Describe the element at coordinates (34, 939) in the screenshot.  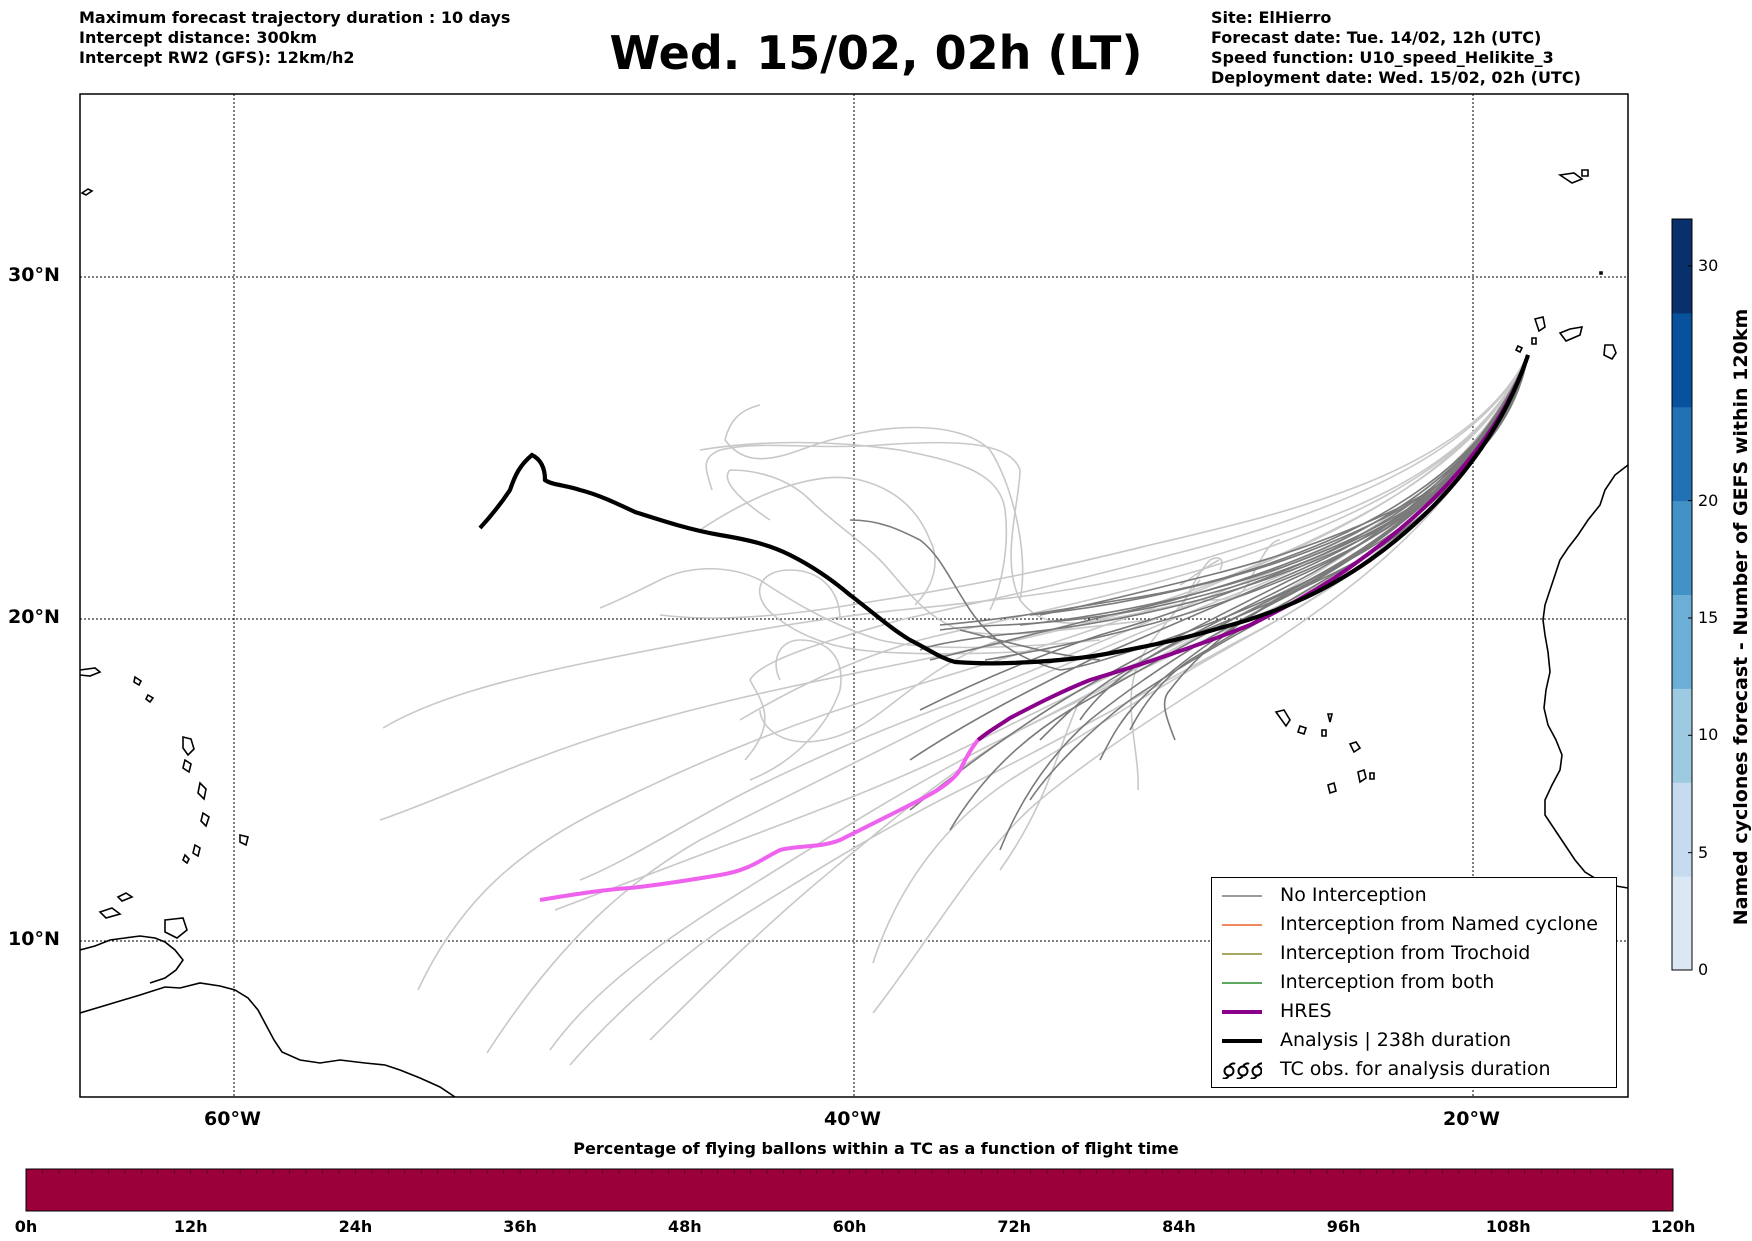
I see `lat-label-10: 10°N` at that location.